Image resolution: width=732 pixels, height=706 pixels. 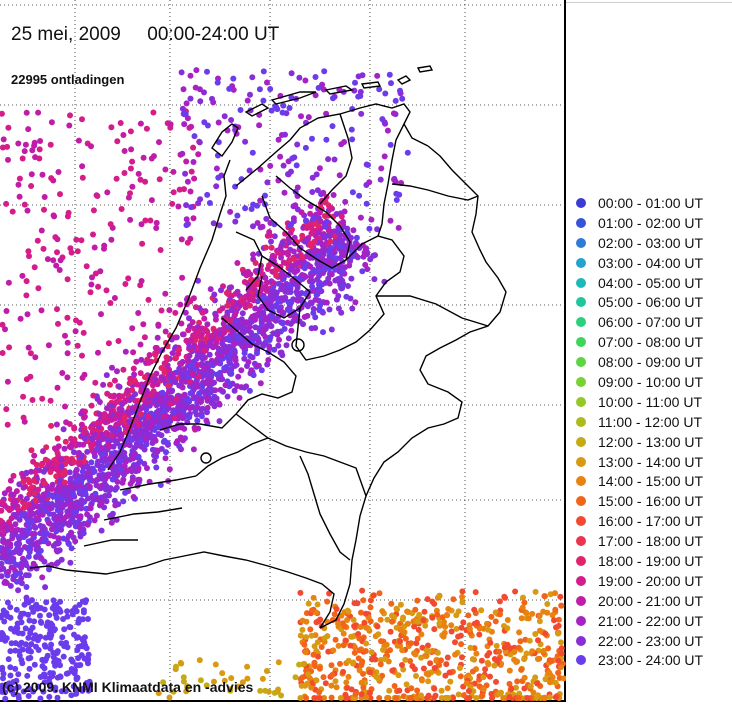 I want to click on legend-item: 15:00 - 16:00 UT, so click(x=639, y=501).